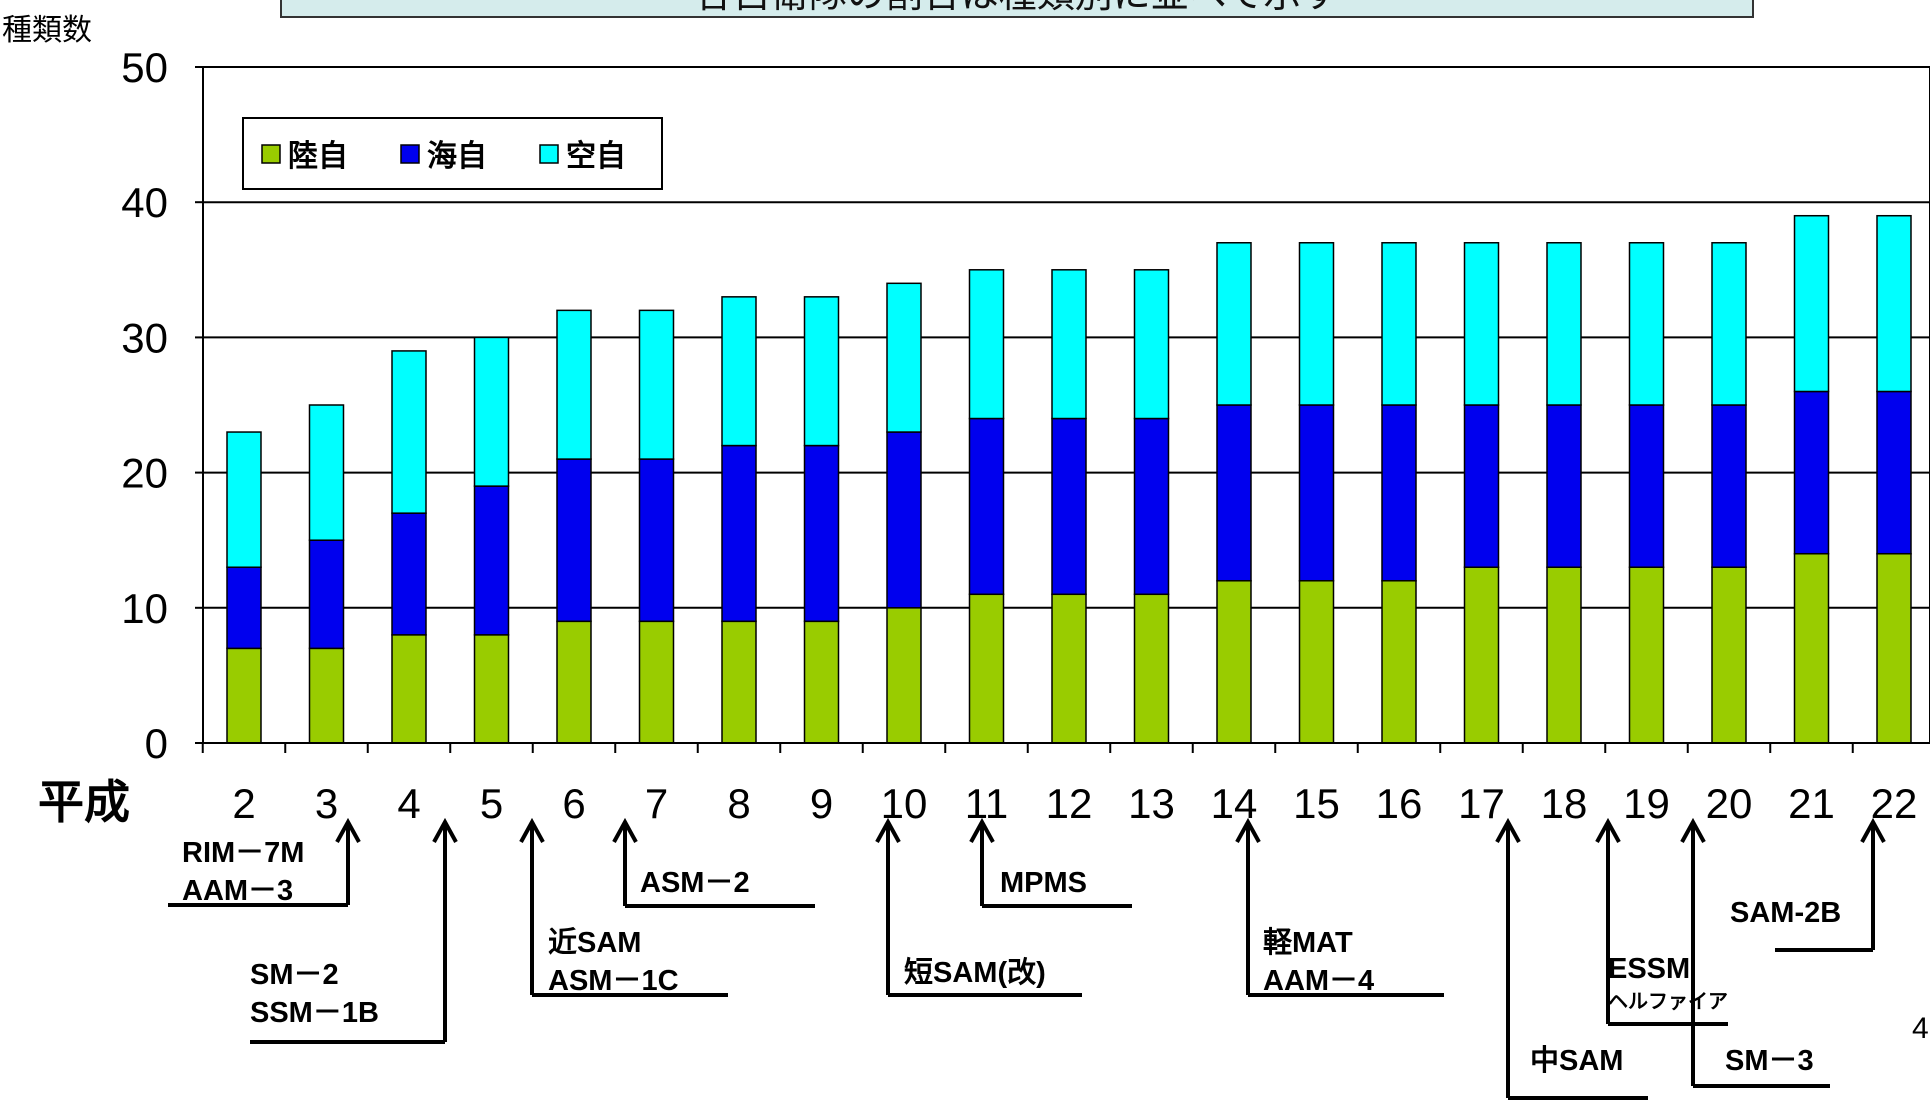 Image resolution: width=1930 pixels, height=1103 pixels. Describe the element at coordinates (326, 803) in the screenshot. I see `x-tick-label: 3` at that location.